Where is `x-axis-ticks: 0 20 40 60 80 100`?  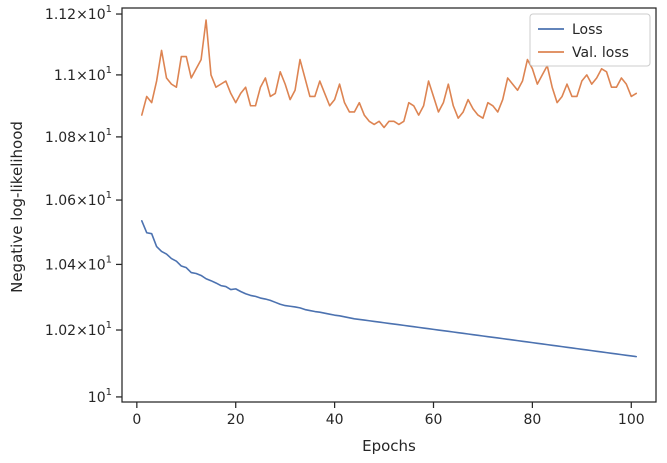 x-axis-ticks: 0 20 40 60 80 100 is located at coordinates (388, 415).